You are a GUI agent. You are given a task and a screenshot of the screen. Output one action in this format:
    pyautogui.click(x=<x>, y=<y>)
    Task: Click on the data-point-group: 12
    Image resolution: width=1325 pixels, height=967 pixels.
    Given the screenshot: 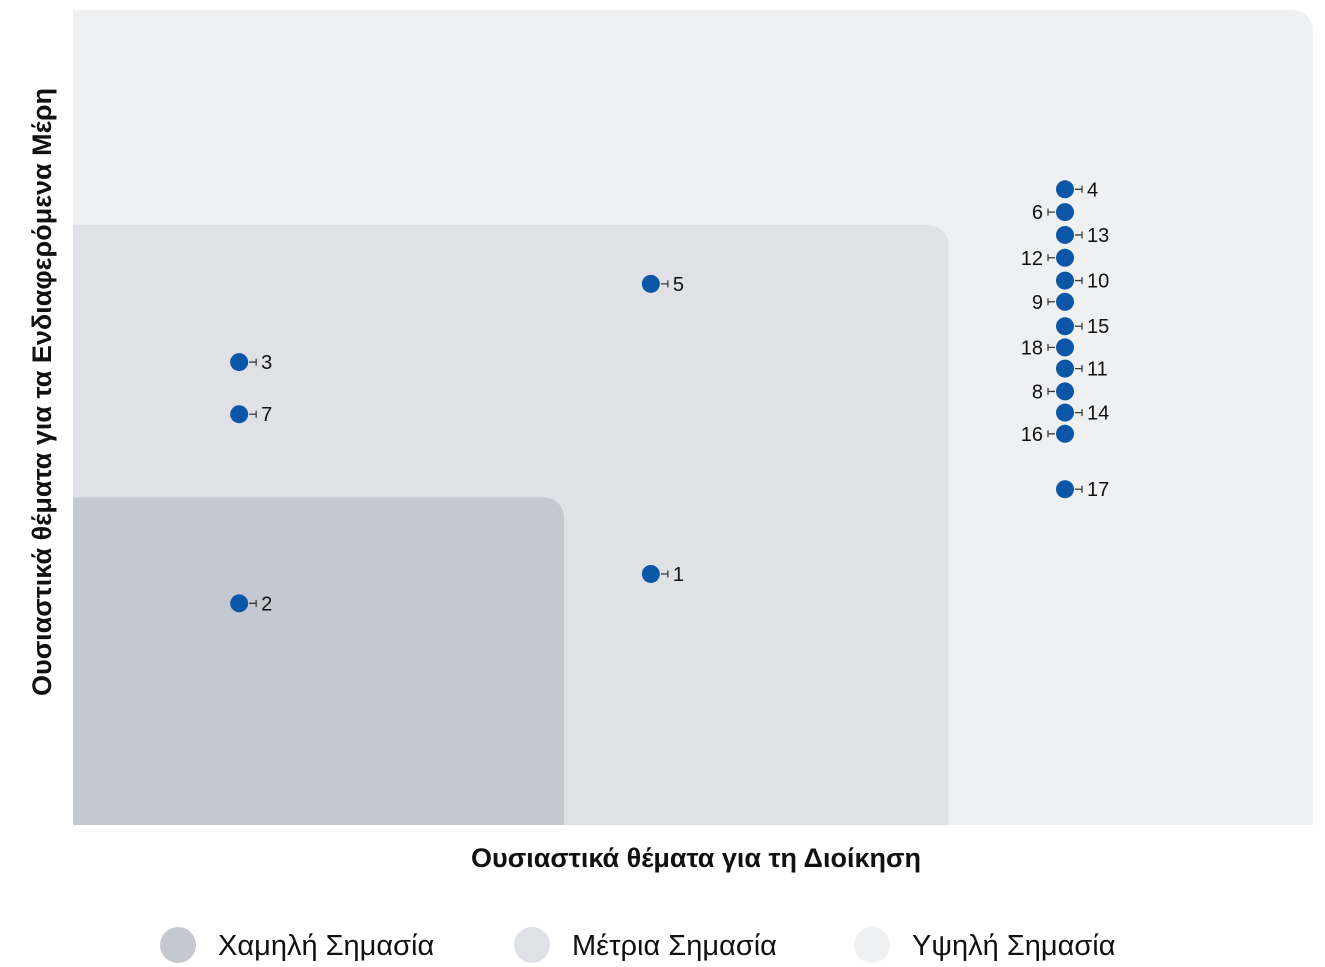 What is the action you would take?
    pyautogui.click(x=1047, y=259)
    